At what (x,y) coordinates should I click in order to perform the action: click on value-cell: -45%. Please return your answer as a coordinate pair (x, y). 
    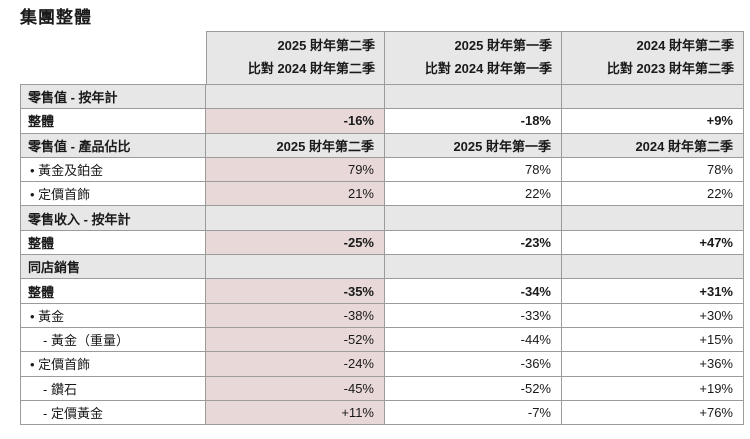
    Looking at the image, I should click on (295, 388).